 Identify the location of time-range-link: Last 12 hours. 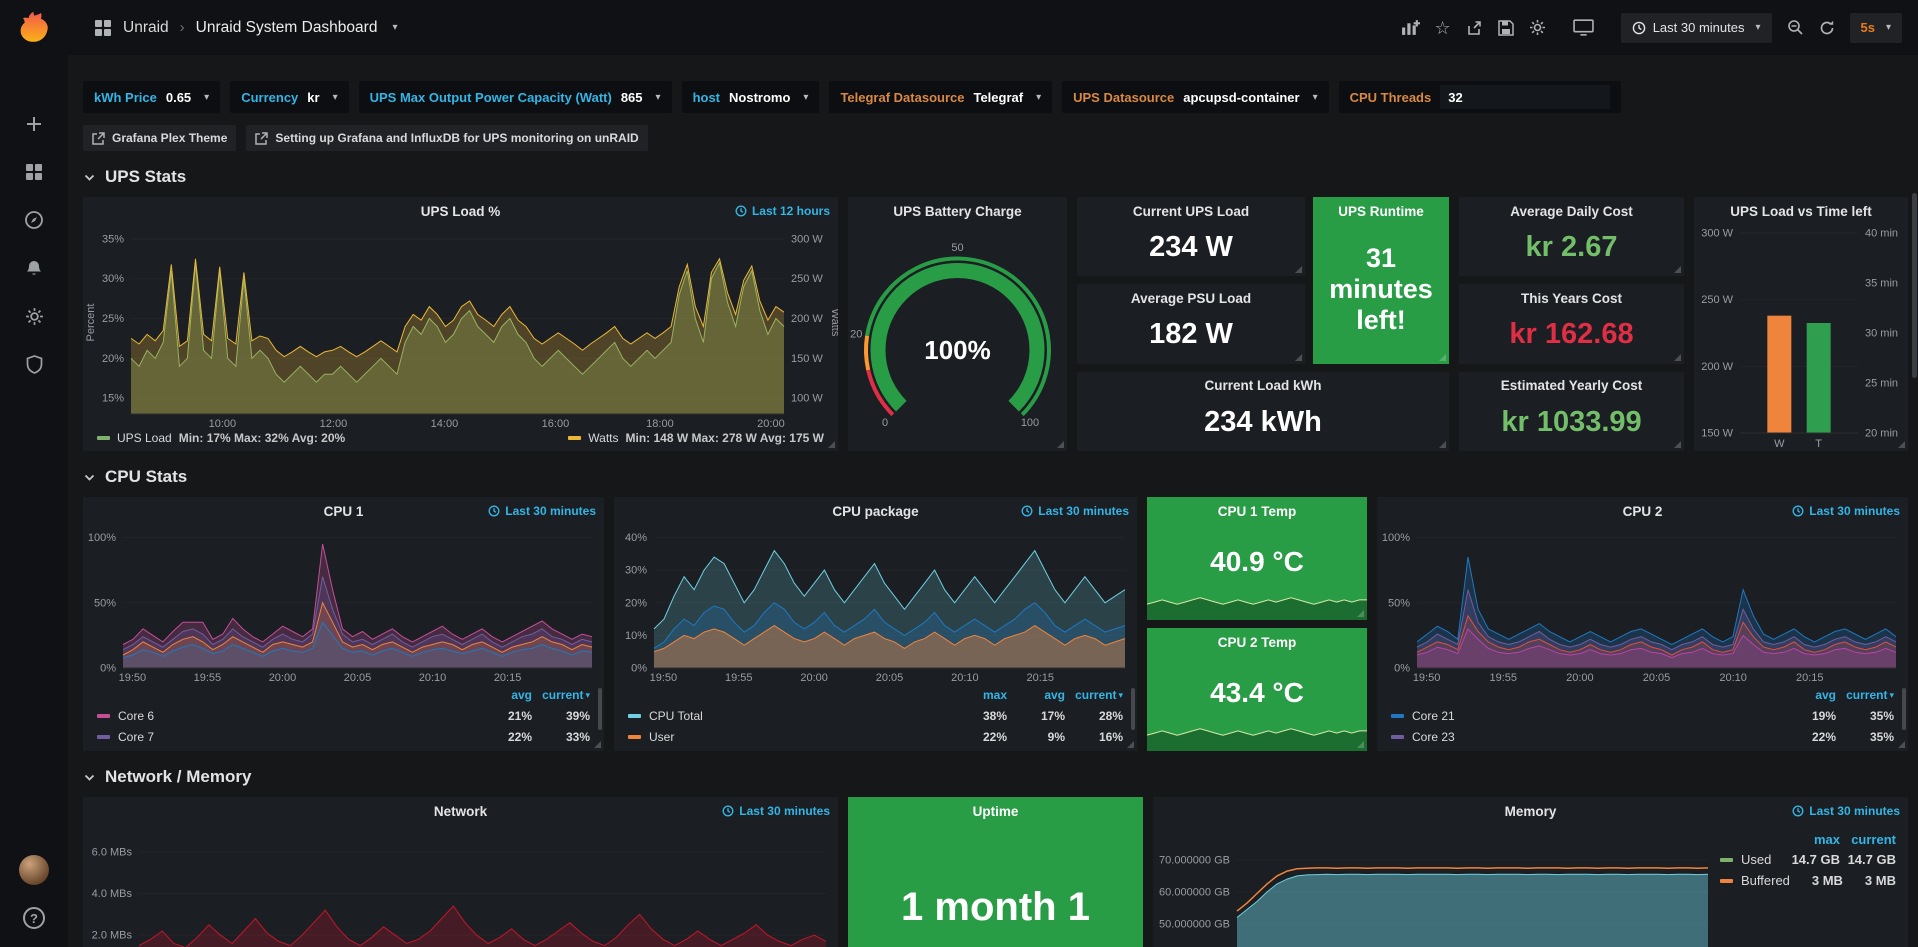
(782, 211).